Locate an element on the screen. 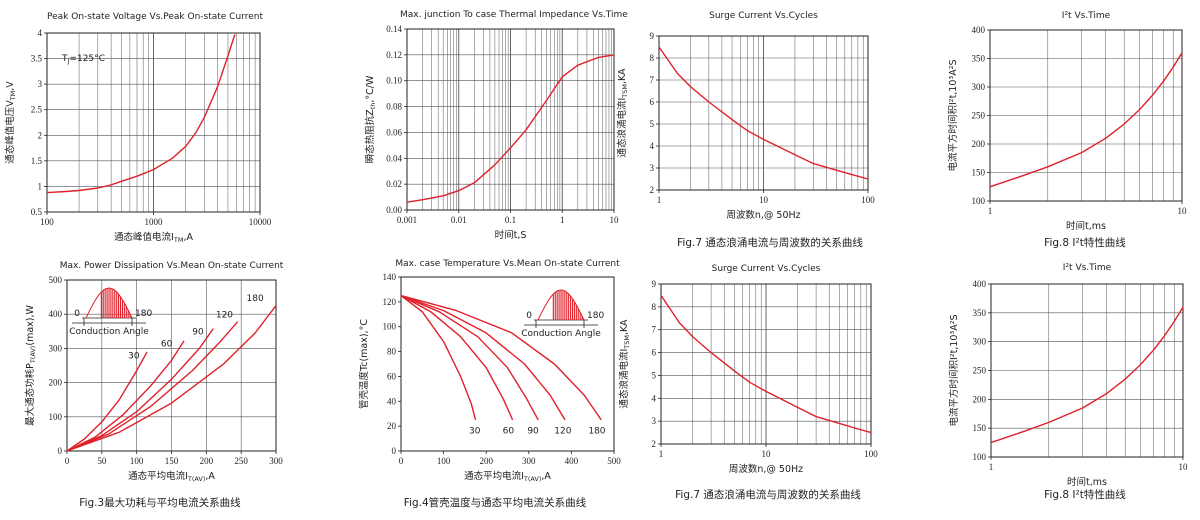  grid-c1 is located at coordinates (153, 122).